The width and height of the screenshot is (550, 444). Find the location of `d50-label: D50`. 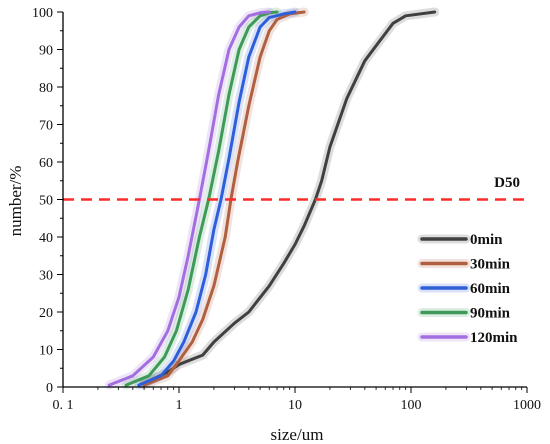

d50-label: D50 is located at coordinates (507, 183).